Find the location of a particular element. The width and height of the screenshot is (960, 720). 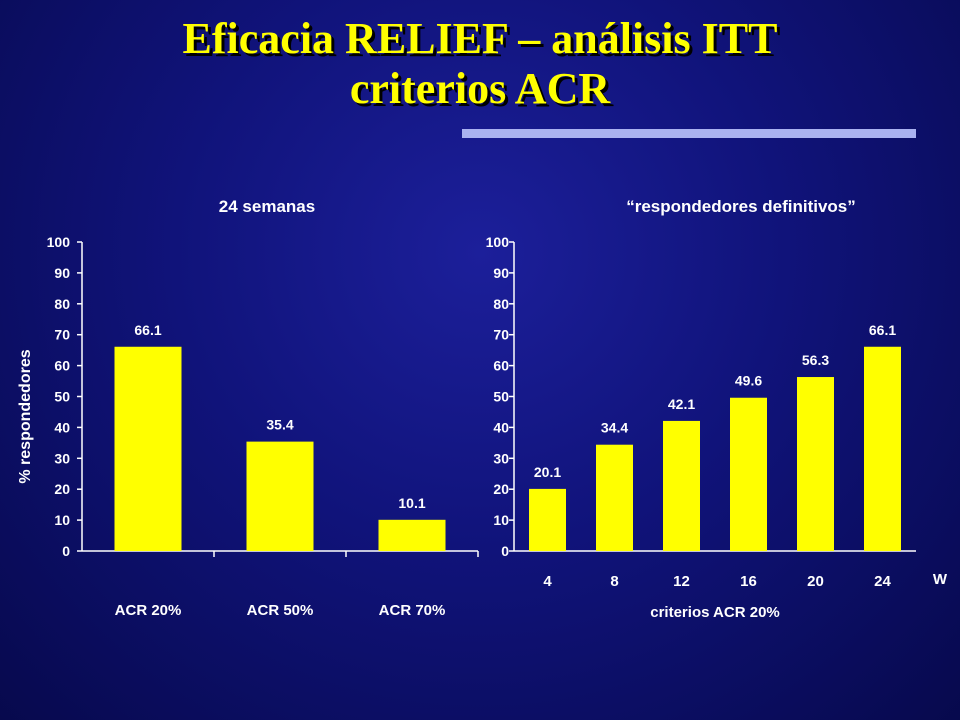

category-label: 4 is located at coordinates (547, 581).